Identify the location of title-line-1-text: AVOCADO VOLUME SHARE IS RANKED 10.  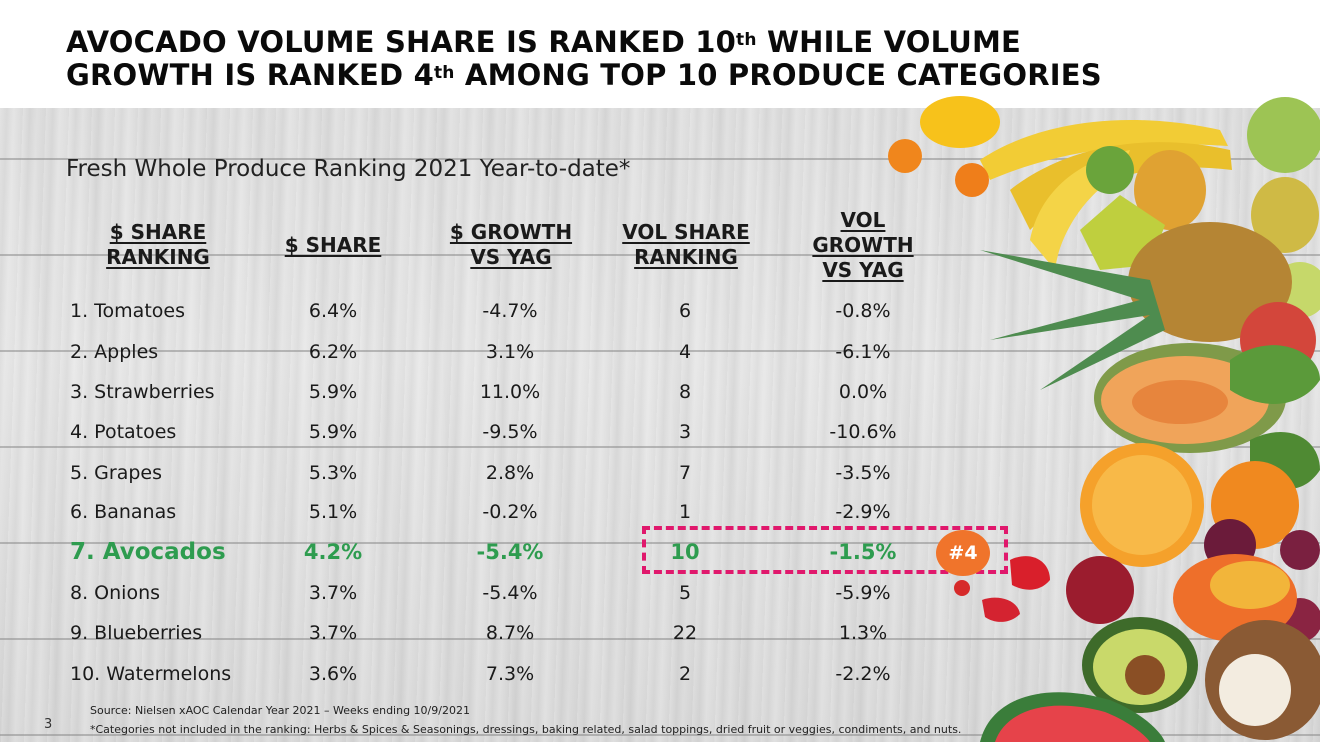
(401, 42).